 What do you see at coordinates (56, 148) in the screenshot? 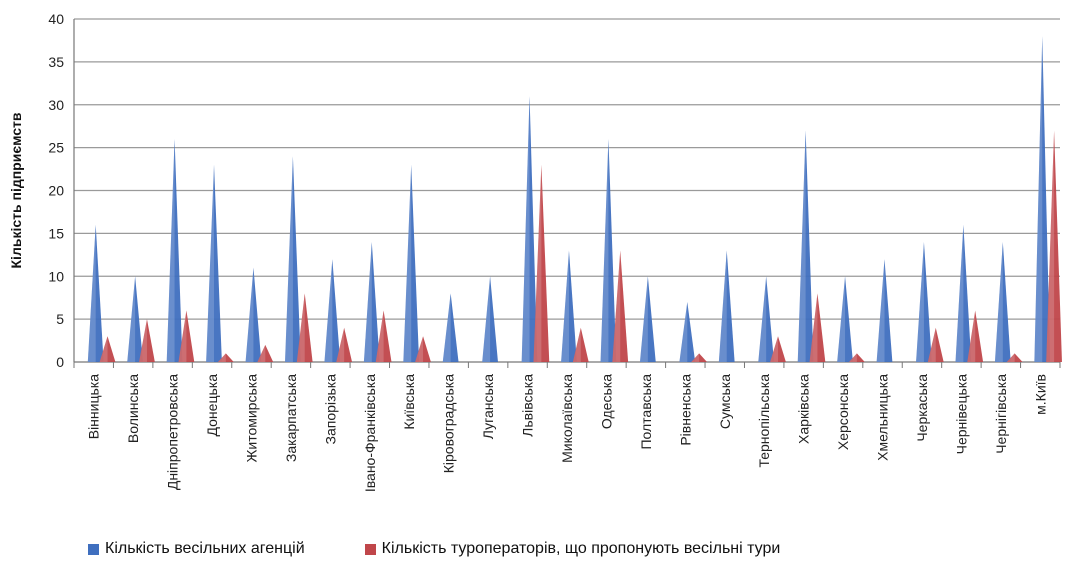
I see `y-tick-label: 25` at bounding box center [56, 148].